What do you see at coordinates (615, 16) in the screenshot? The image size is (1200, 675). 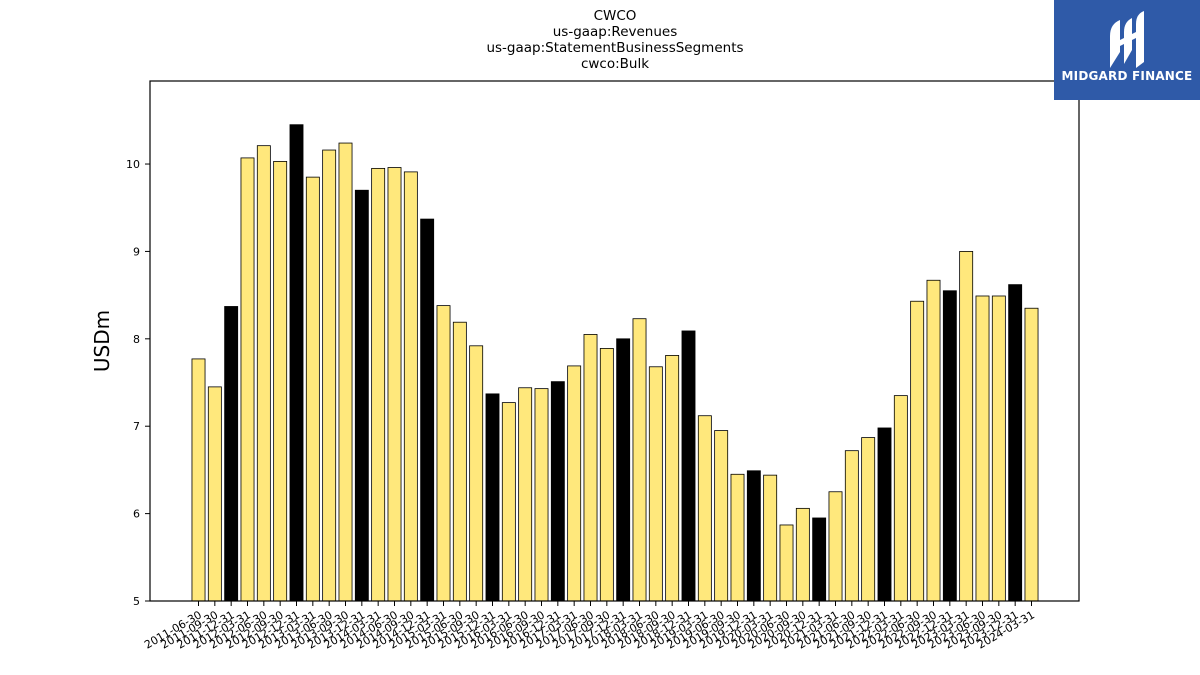 I see `title-line-1: CWCO` at bounding box center [615, 16].